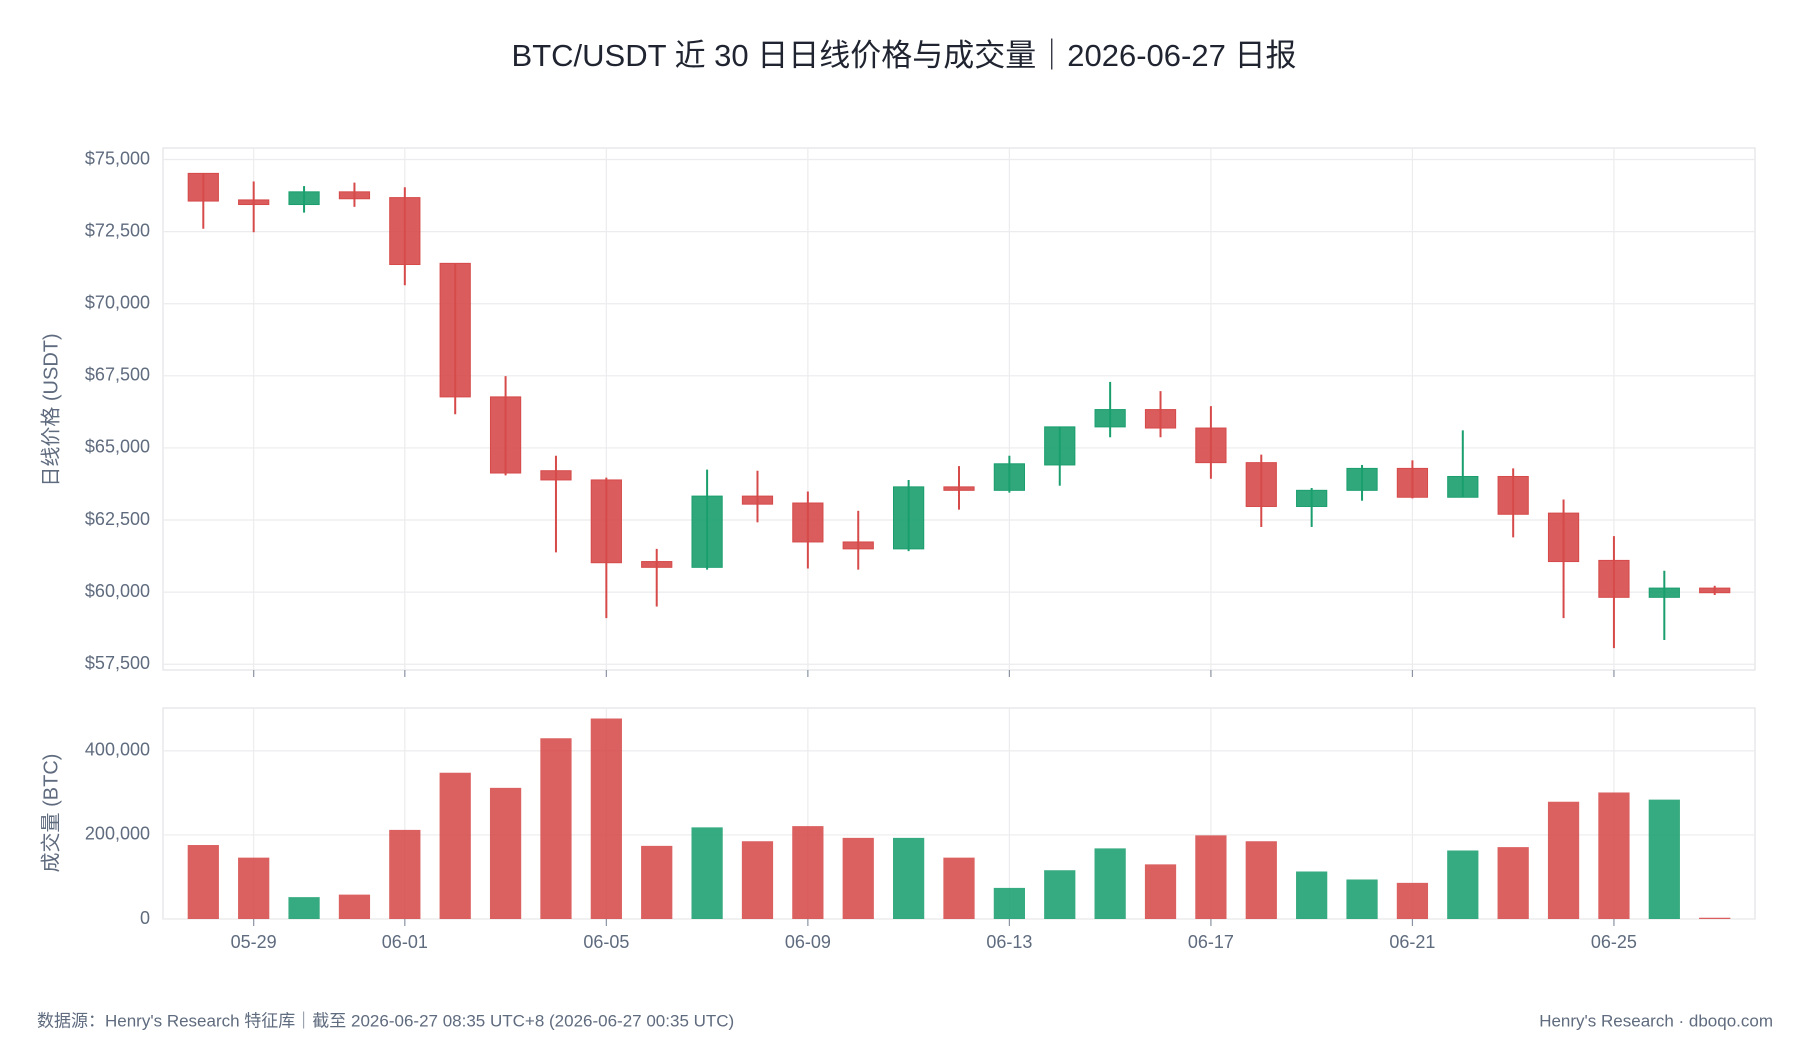 This screenshot has height=1050, width=1800. Describe the element at coordinates (1412, 942) in the screenshot. I see `x-tick-label: 06-21` at that location.